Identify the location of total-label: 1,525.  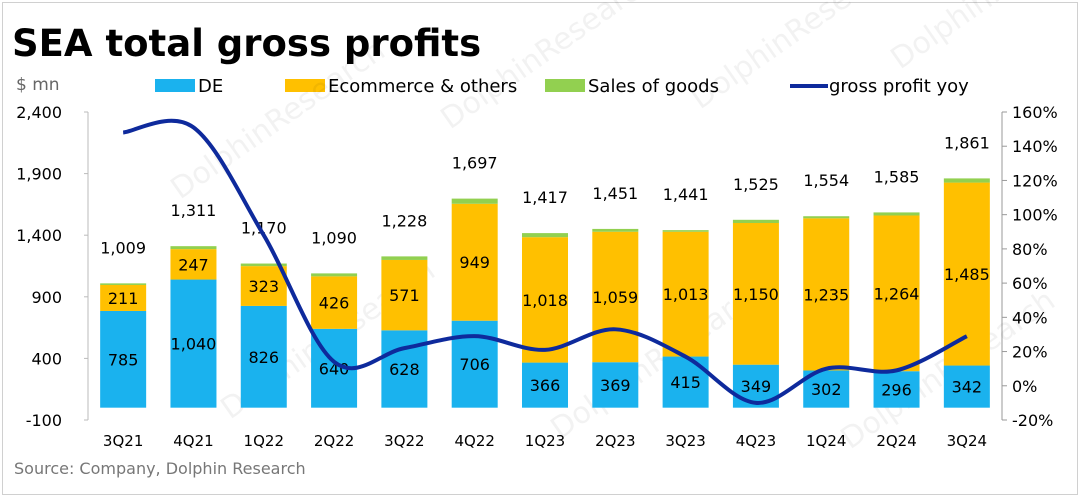
(756, 184).